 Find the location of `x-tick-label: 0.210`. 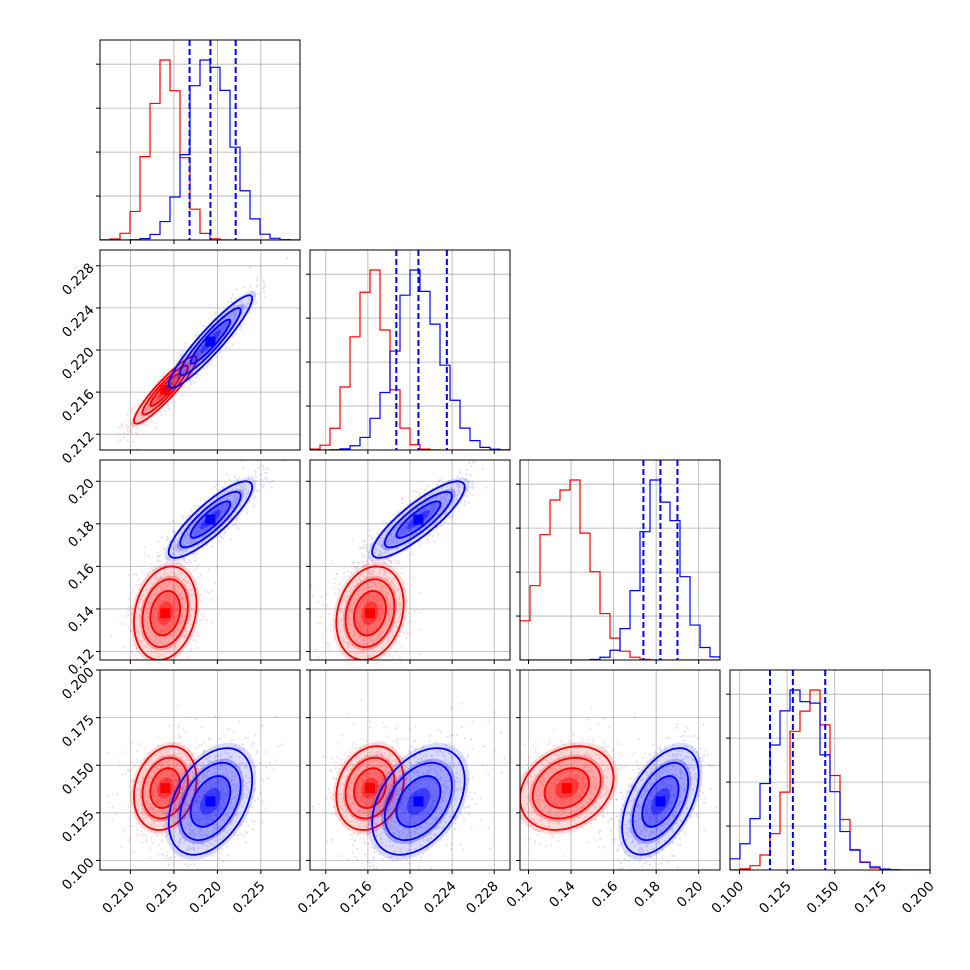

x-tick-label: 0.210 is located at coordinates (118, 897).